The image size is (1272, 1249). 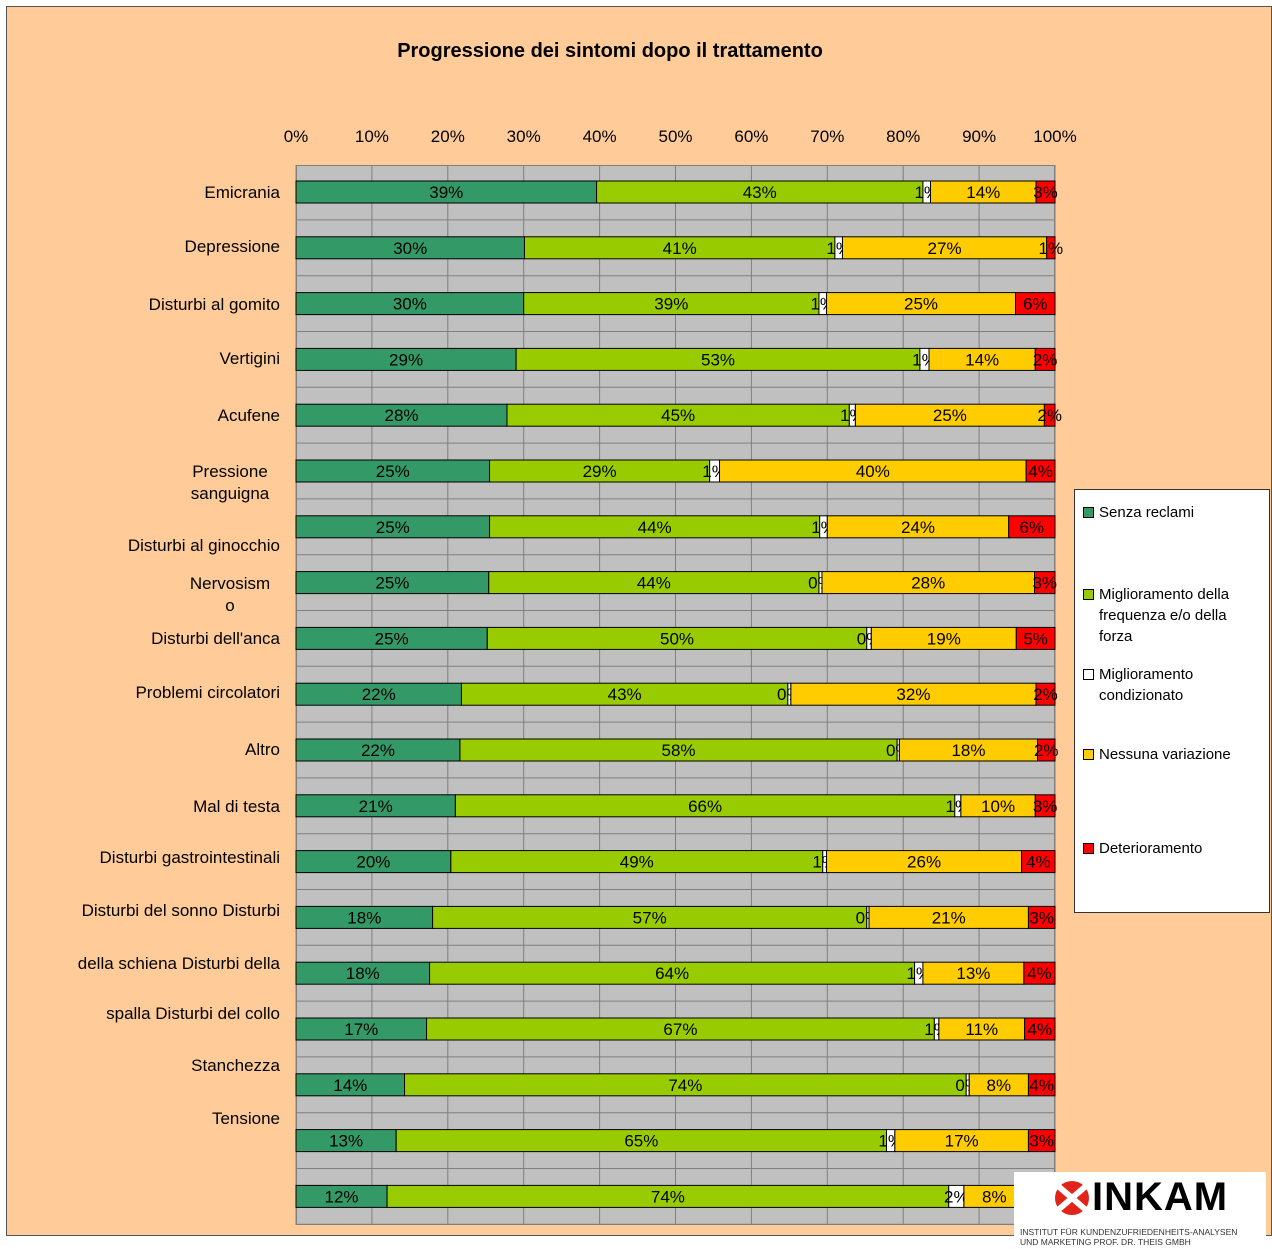 I want to click on data-label: 11%, so click(x=981, y=1029).